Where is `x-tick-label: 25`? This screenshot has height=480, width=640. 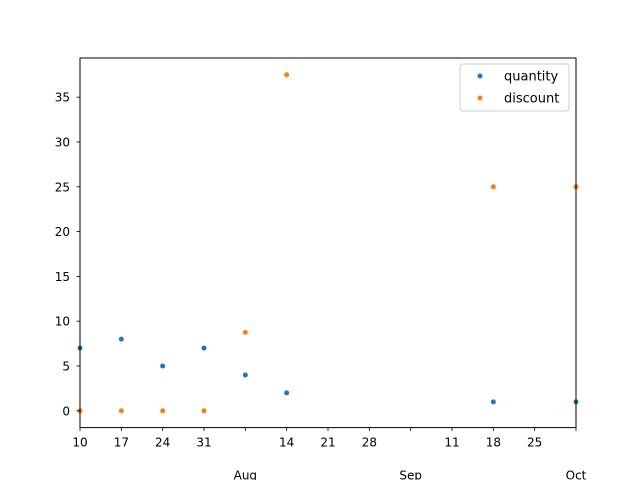 x-tick-label: 25 is located at coordinates (534, 443).